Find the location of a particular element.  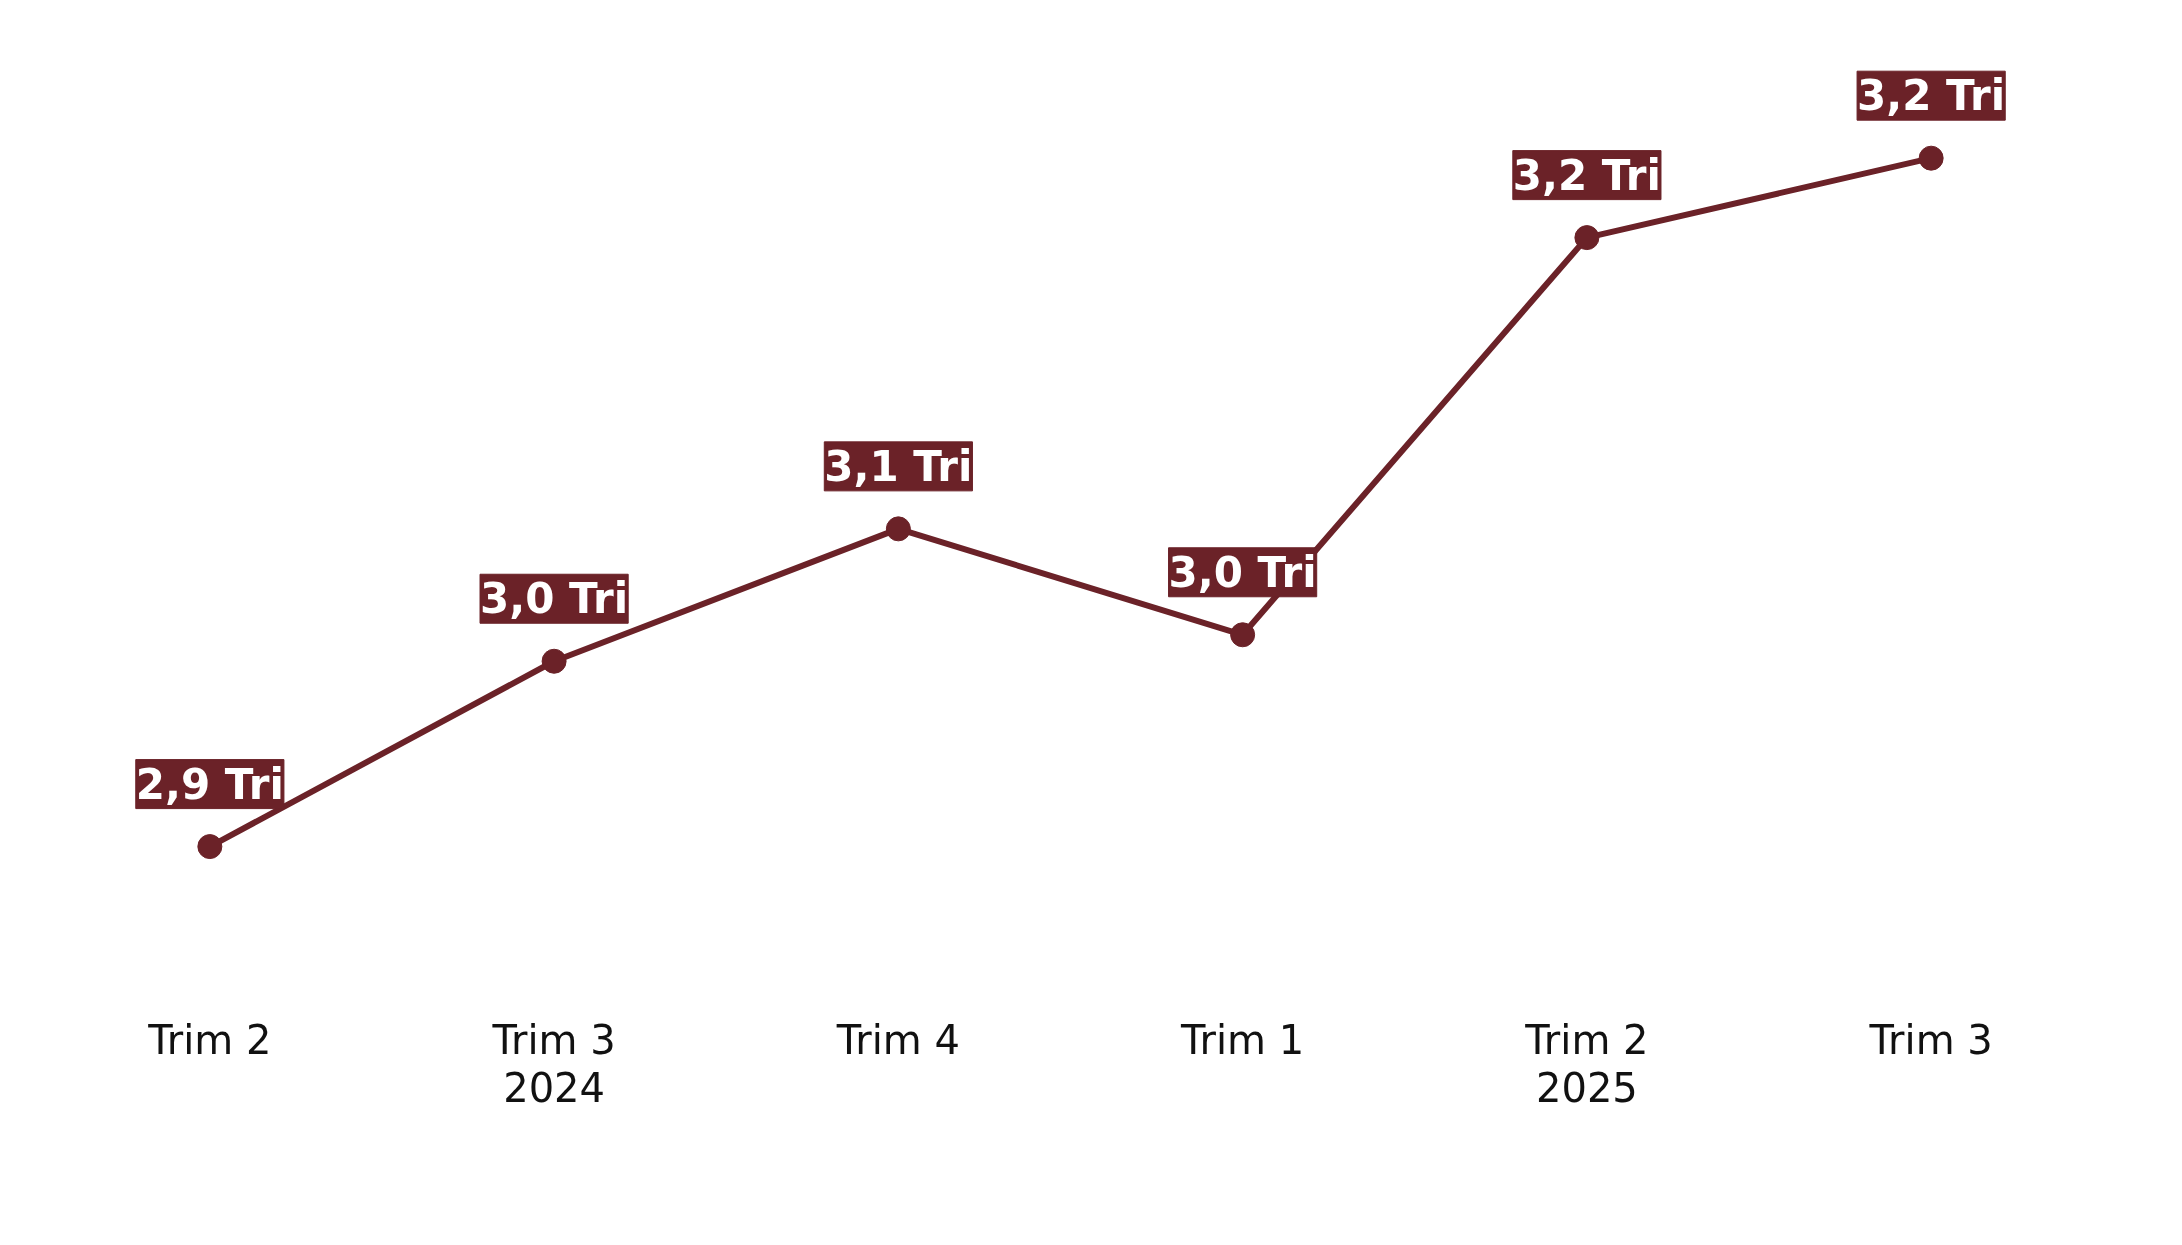

x-tick-label: Trim 1 is located at coordinates (1242, 1039).